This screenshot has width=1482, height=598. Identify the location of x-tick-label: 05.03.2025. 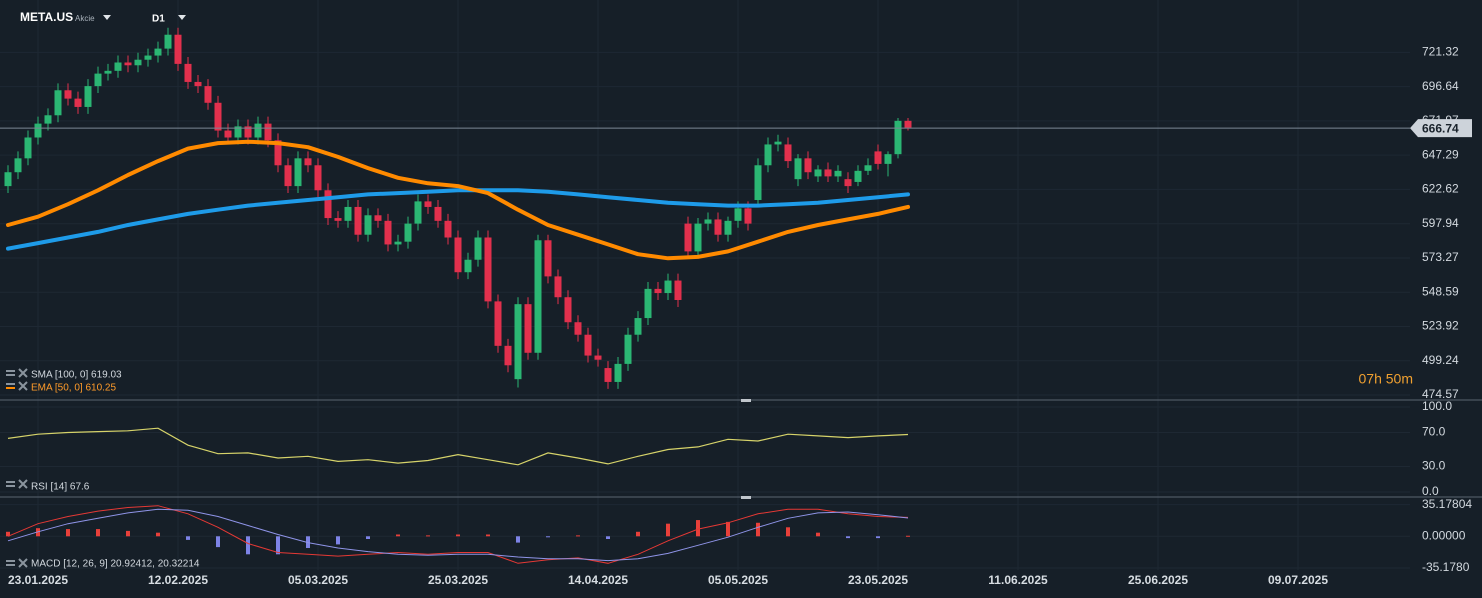
(318, 580).